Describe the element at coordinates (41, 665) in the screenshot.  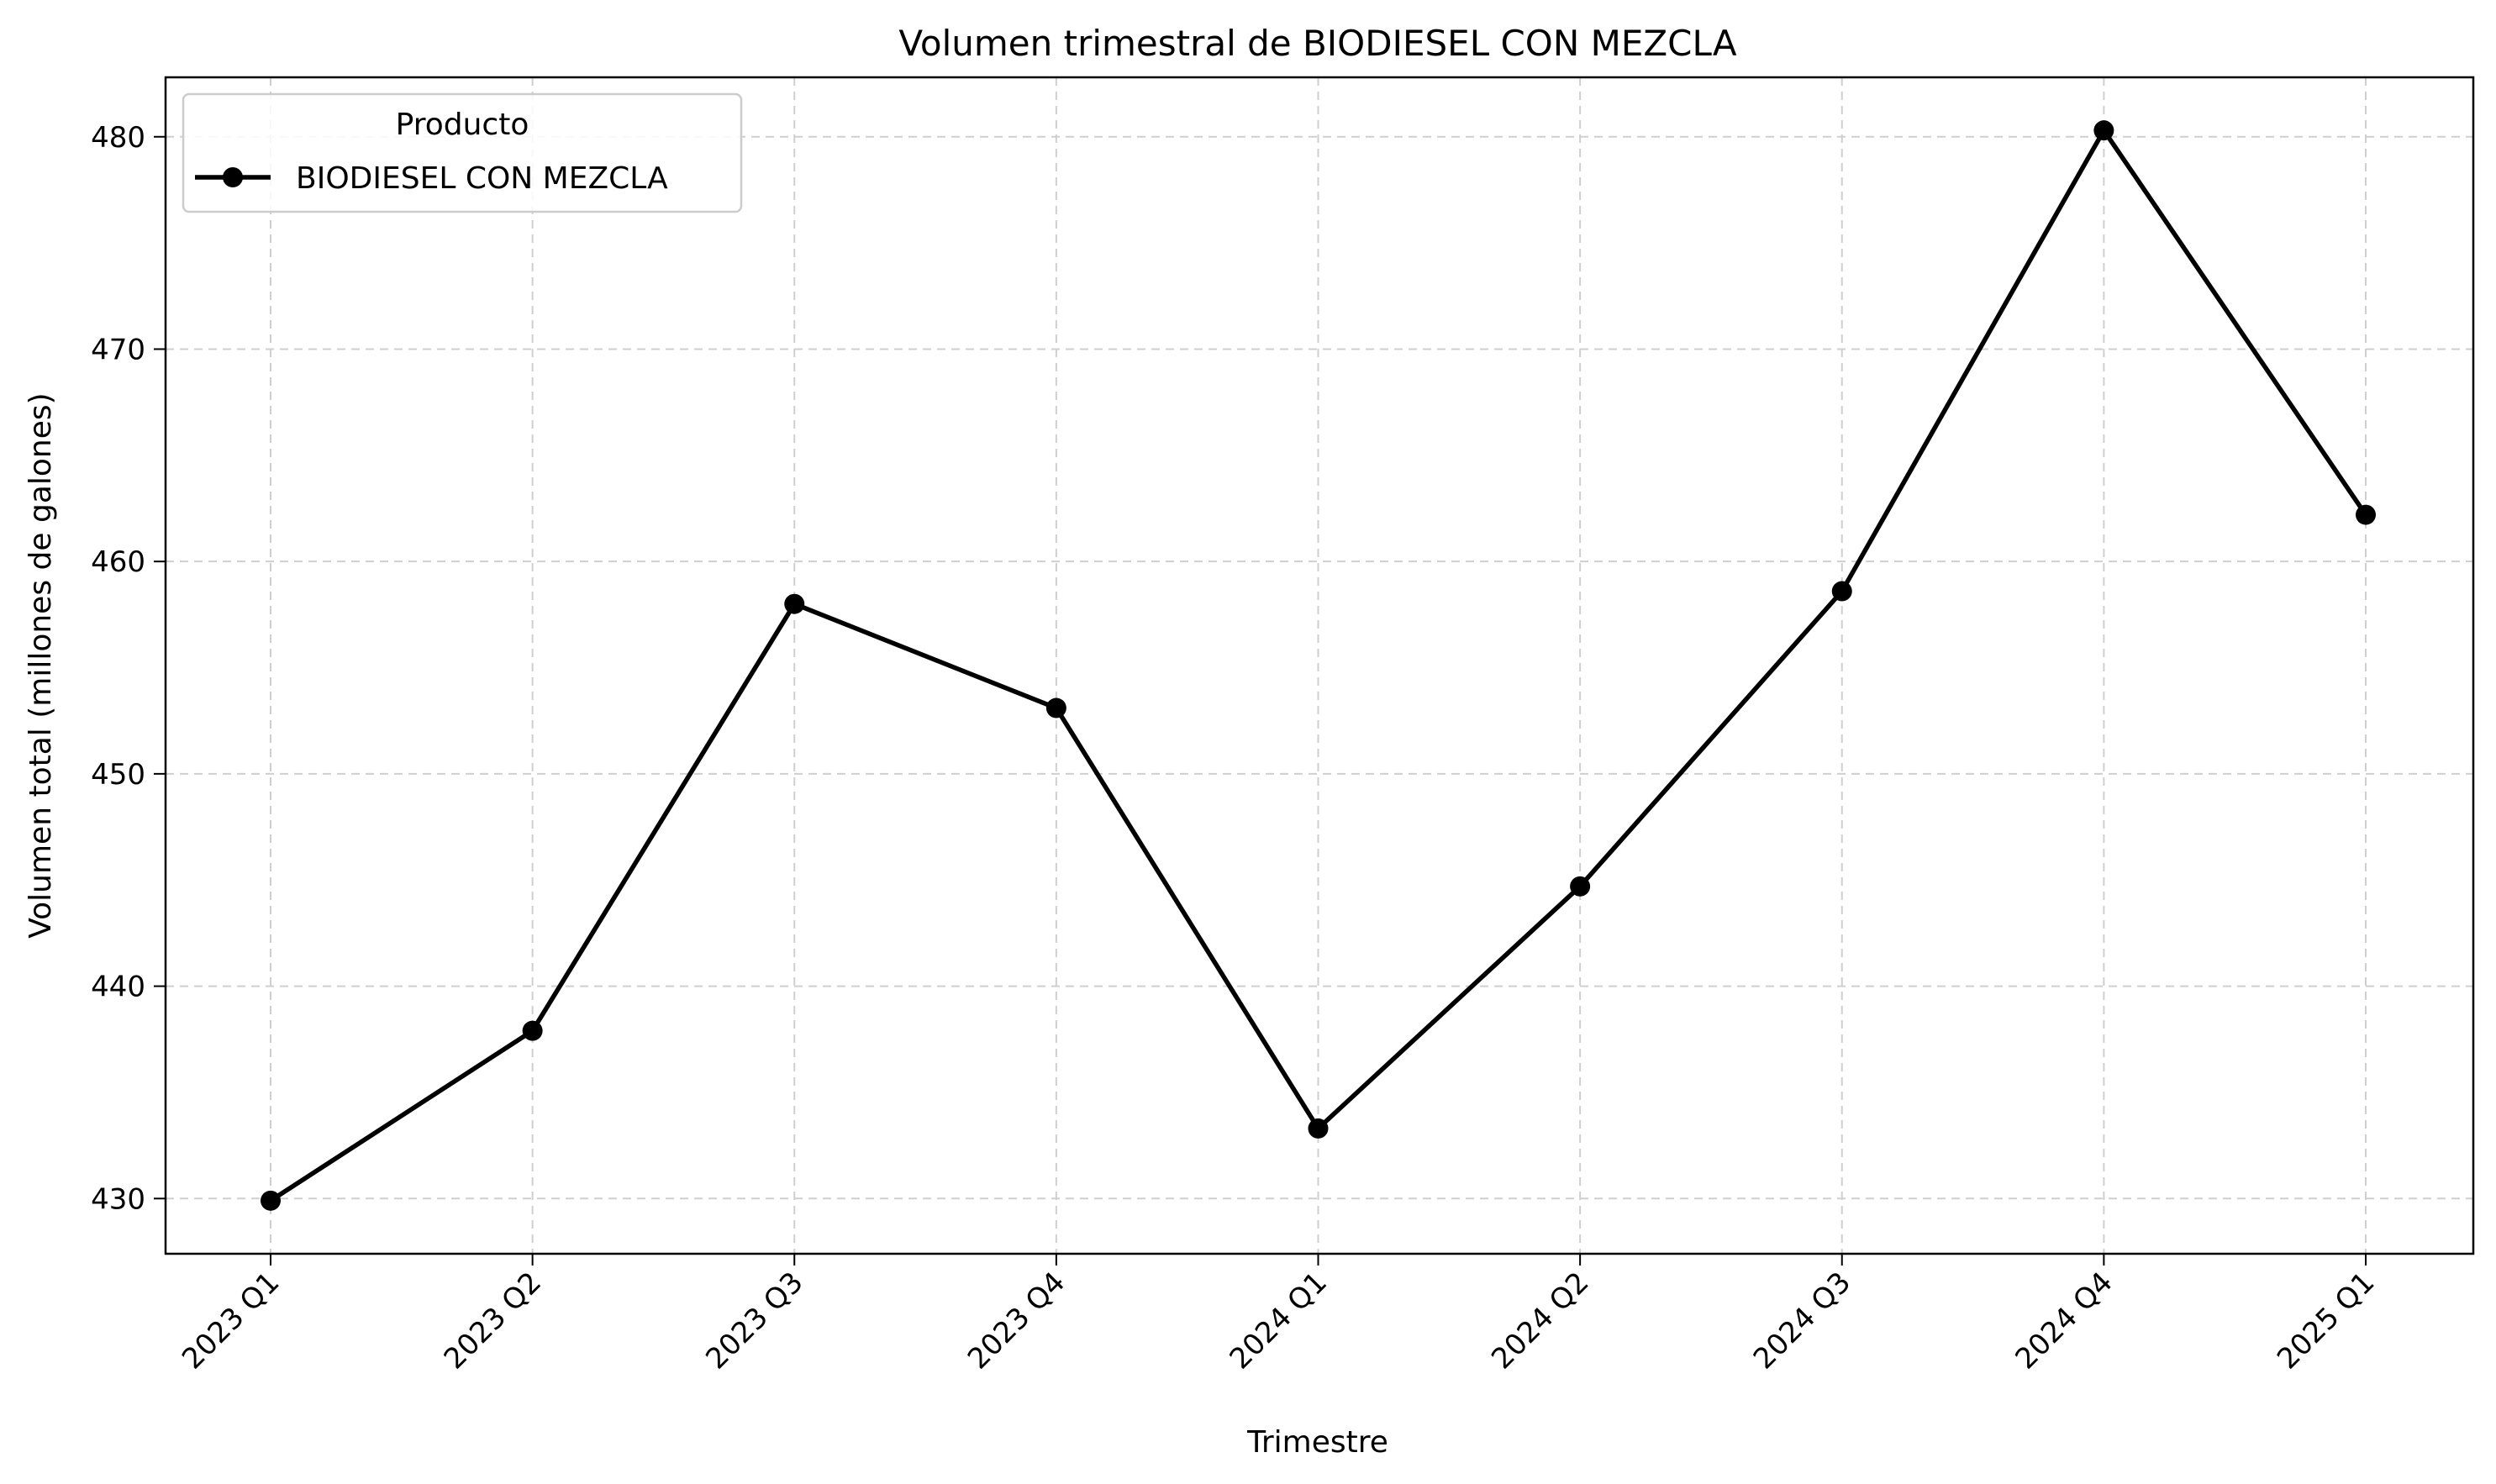
I see `y-axis-label: Volumen total (millones de galones)` at that location.